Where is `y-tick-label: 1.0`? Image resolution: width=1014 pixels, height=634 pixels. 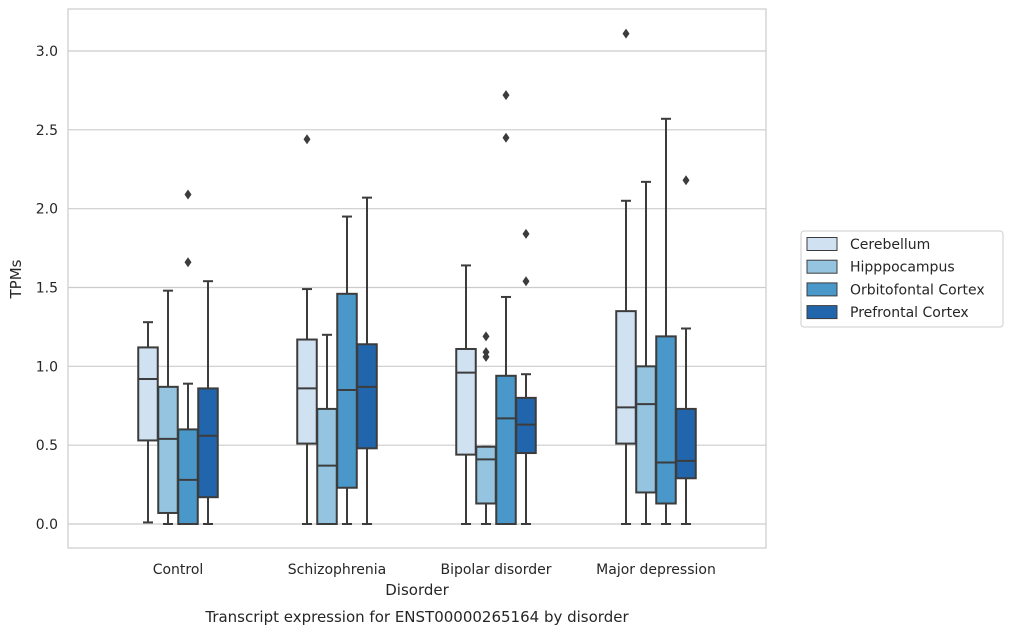 y-tick-label: 1.0 is located at coordinates (47, 367).